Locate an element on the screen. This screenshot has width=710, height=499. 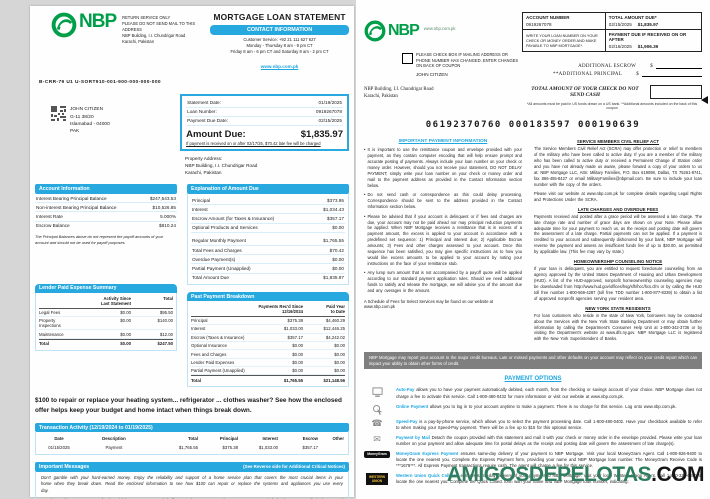
check-amount-input is located at coordinates (676, 92).